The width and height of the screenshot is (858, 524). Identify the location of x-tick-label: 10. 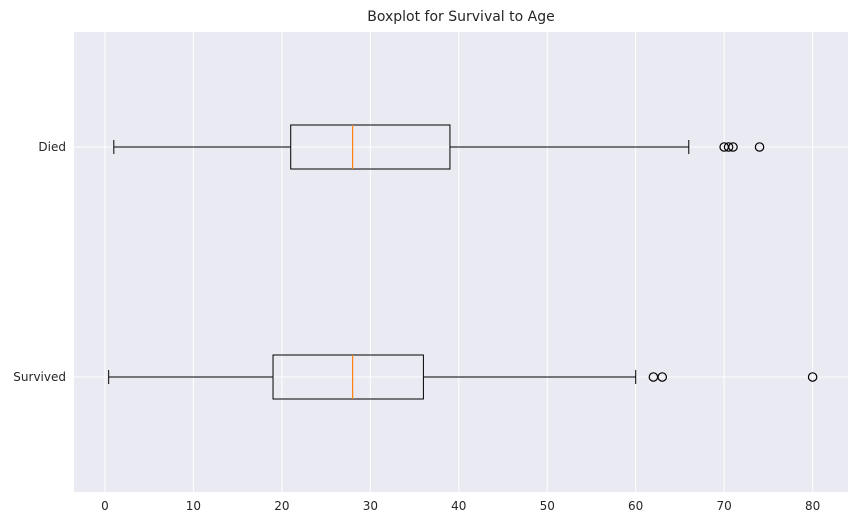
(193, 506).